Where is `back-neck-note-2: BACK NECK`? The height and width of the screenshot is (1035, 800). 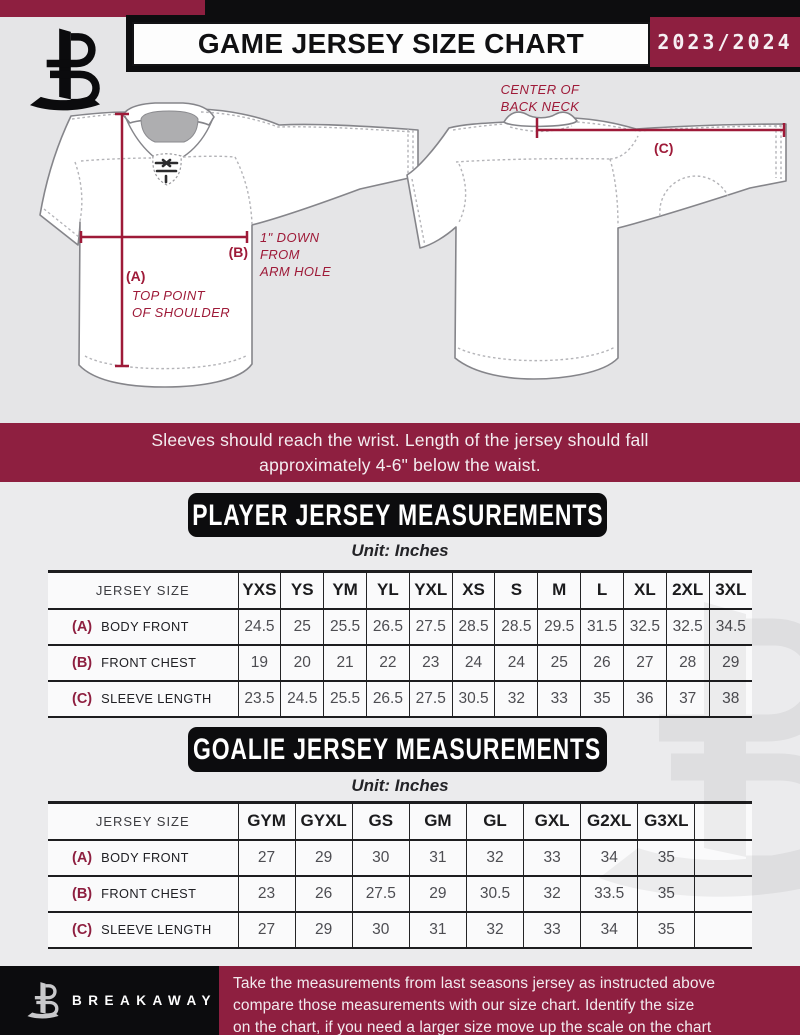 back-neck-note-2: BACK NECK is located at coordinates (541, 106).